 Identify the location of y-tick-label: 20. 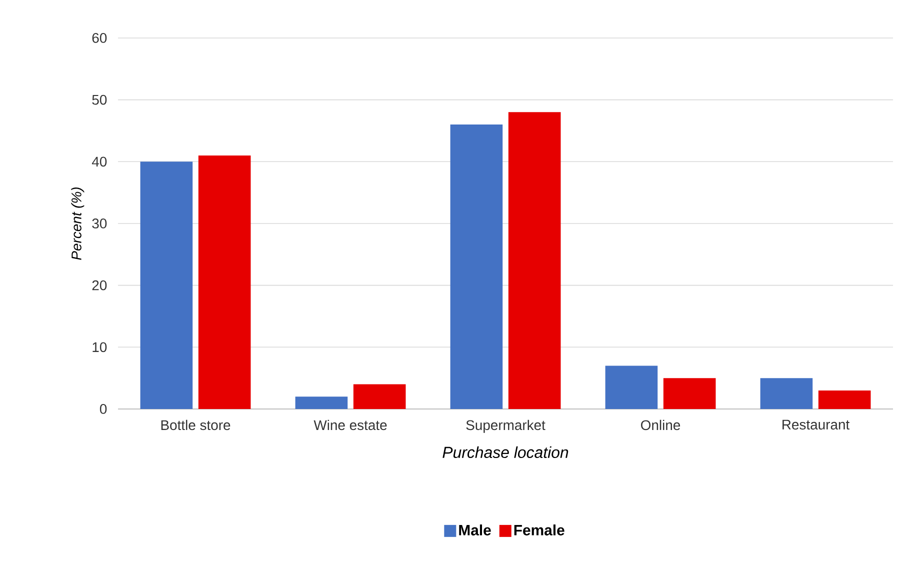
(99, 285).